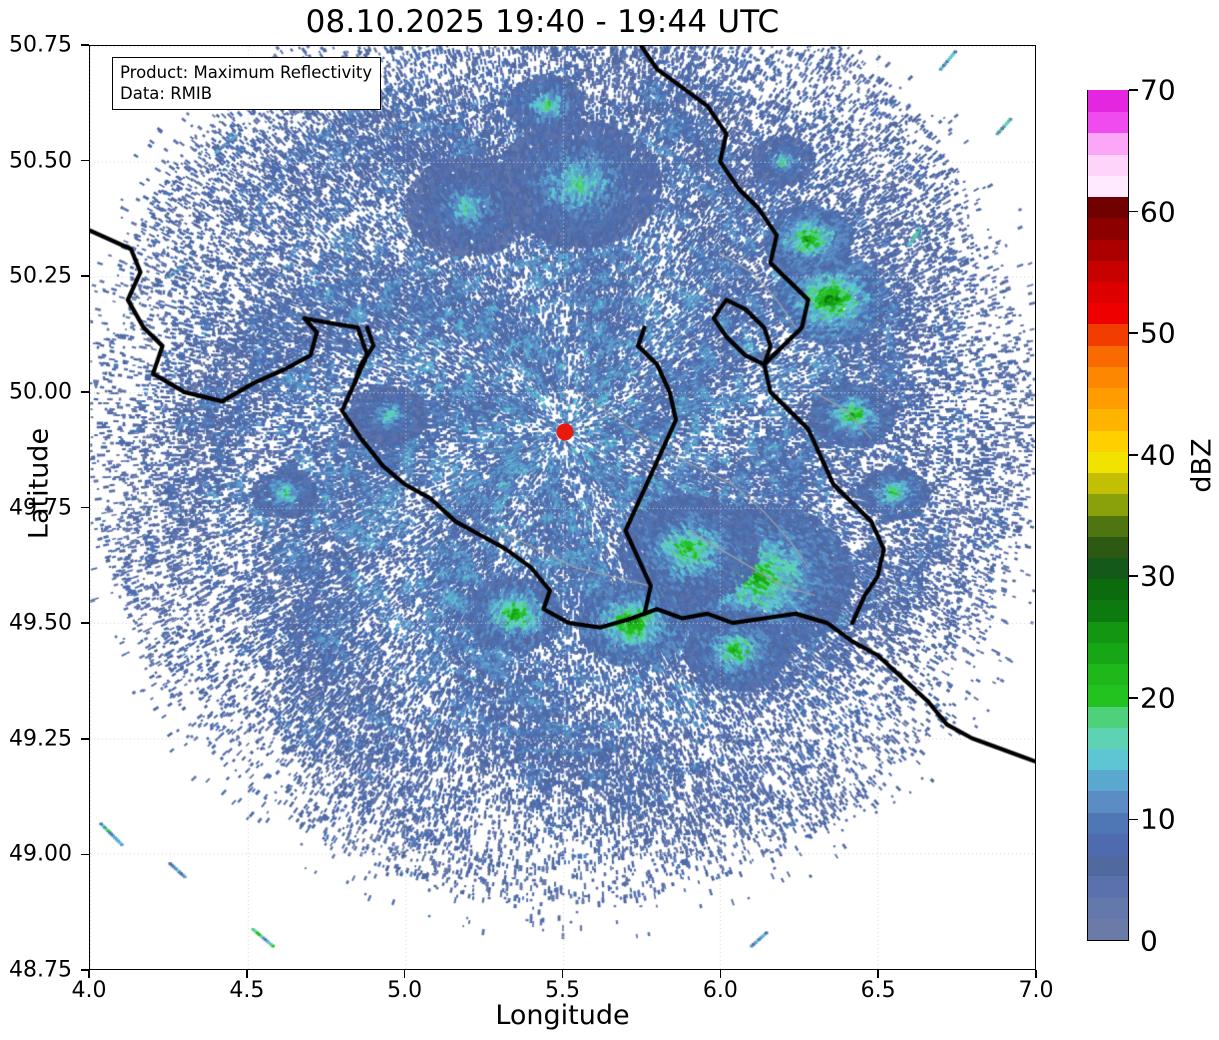 This screenshot has width=1219, height=1040. I want to click on x-tick-label: 5.0, so click(405, 990).